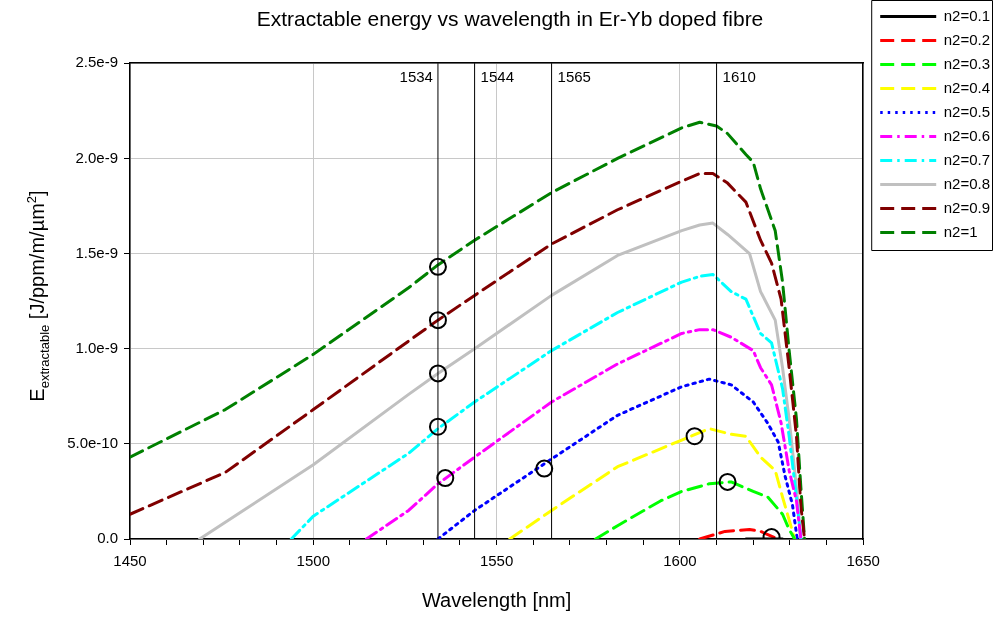  Describe the element at coordinates (966, 183) in the screenshot. I see `legend-label: n2=0.8` at that location.